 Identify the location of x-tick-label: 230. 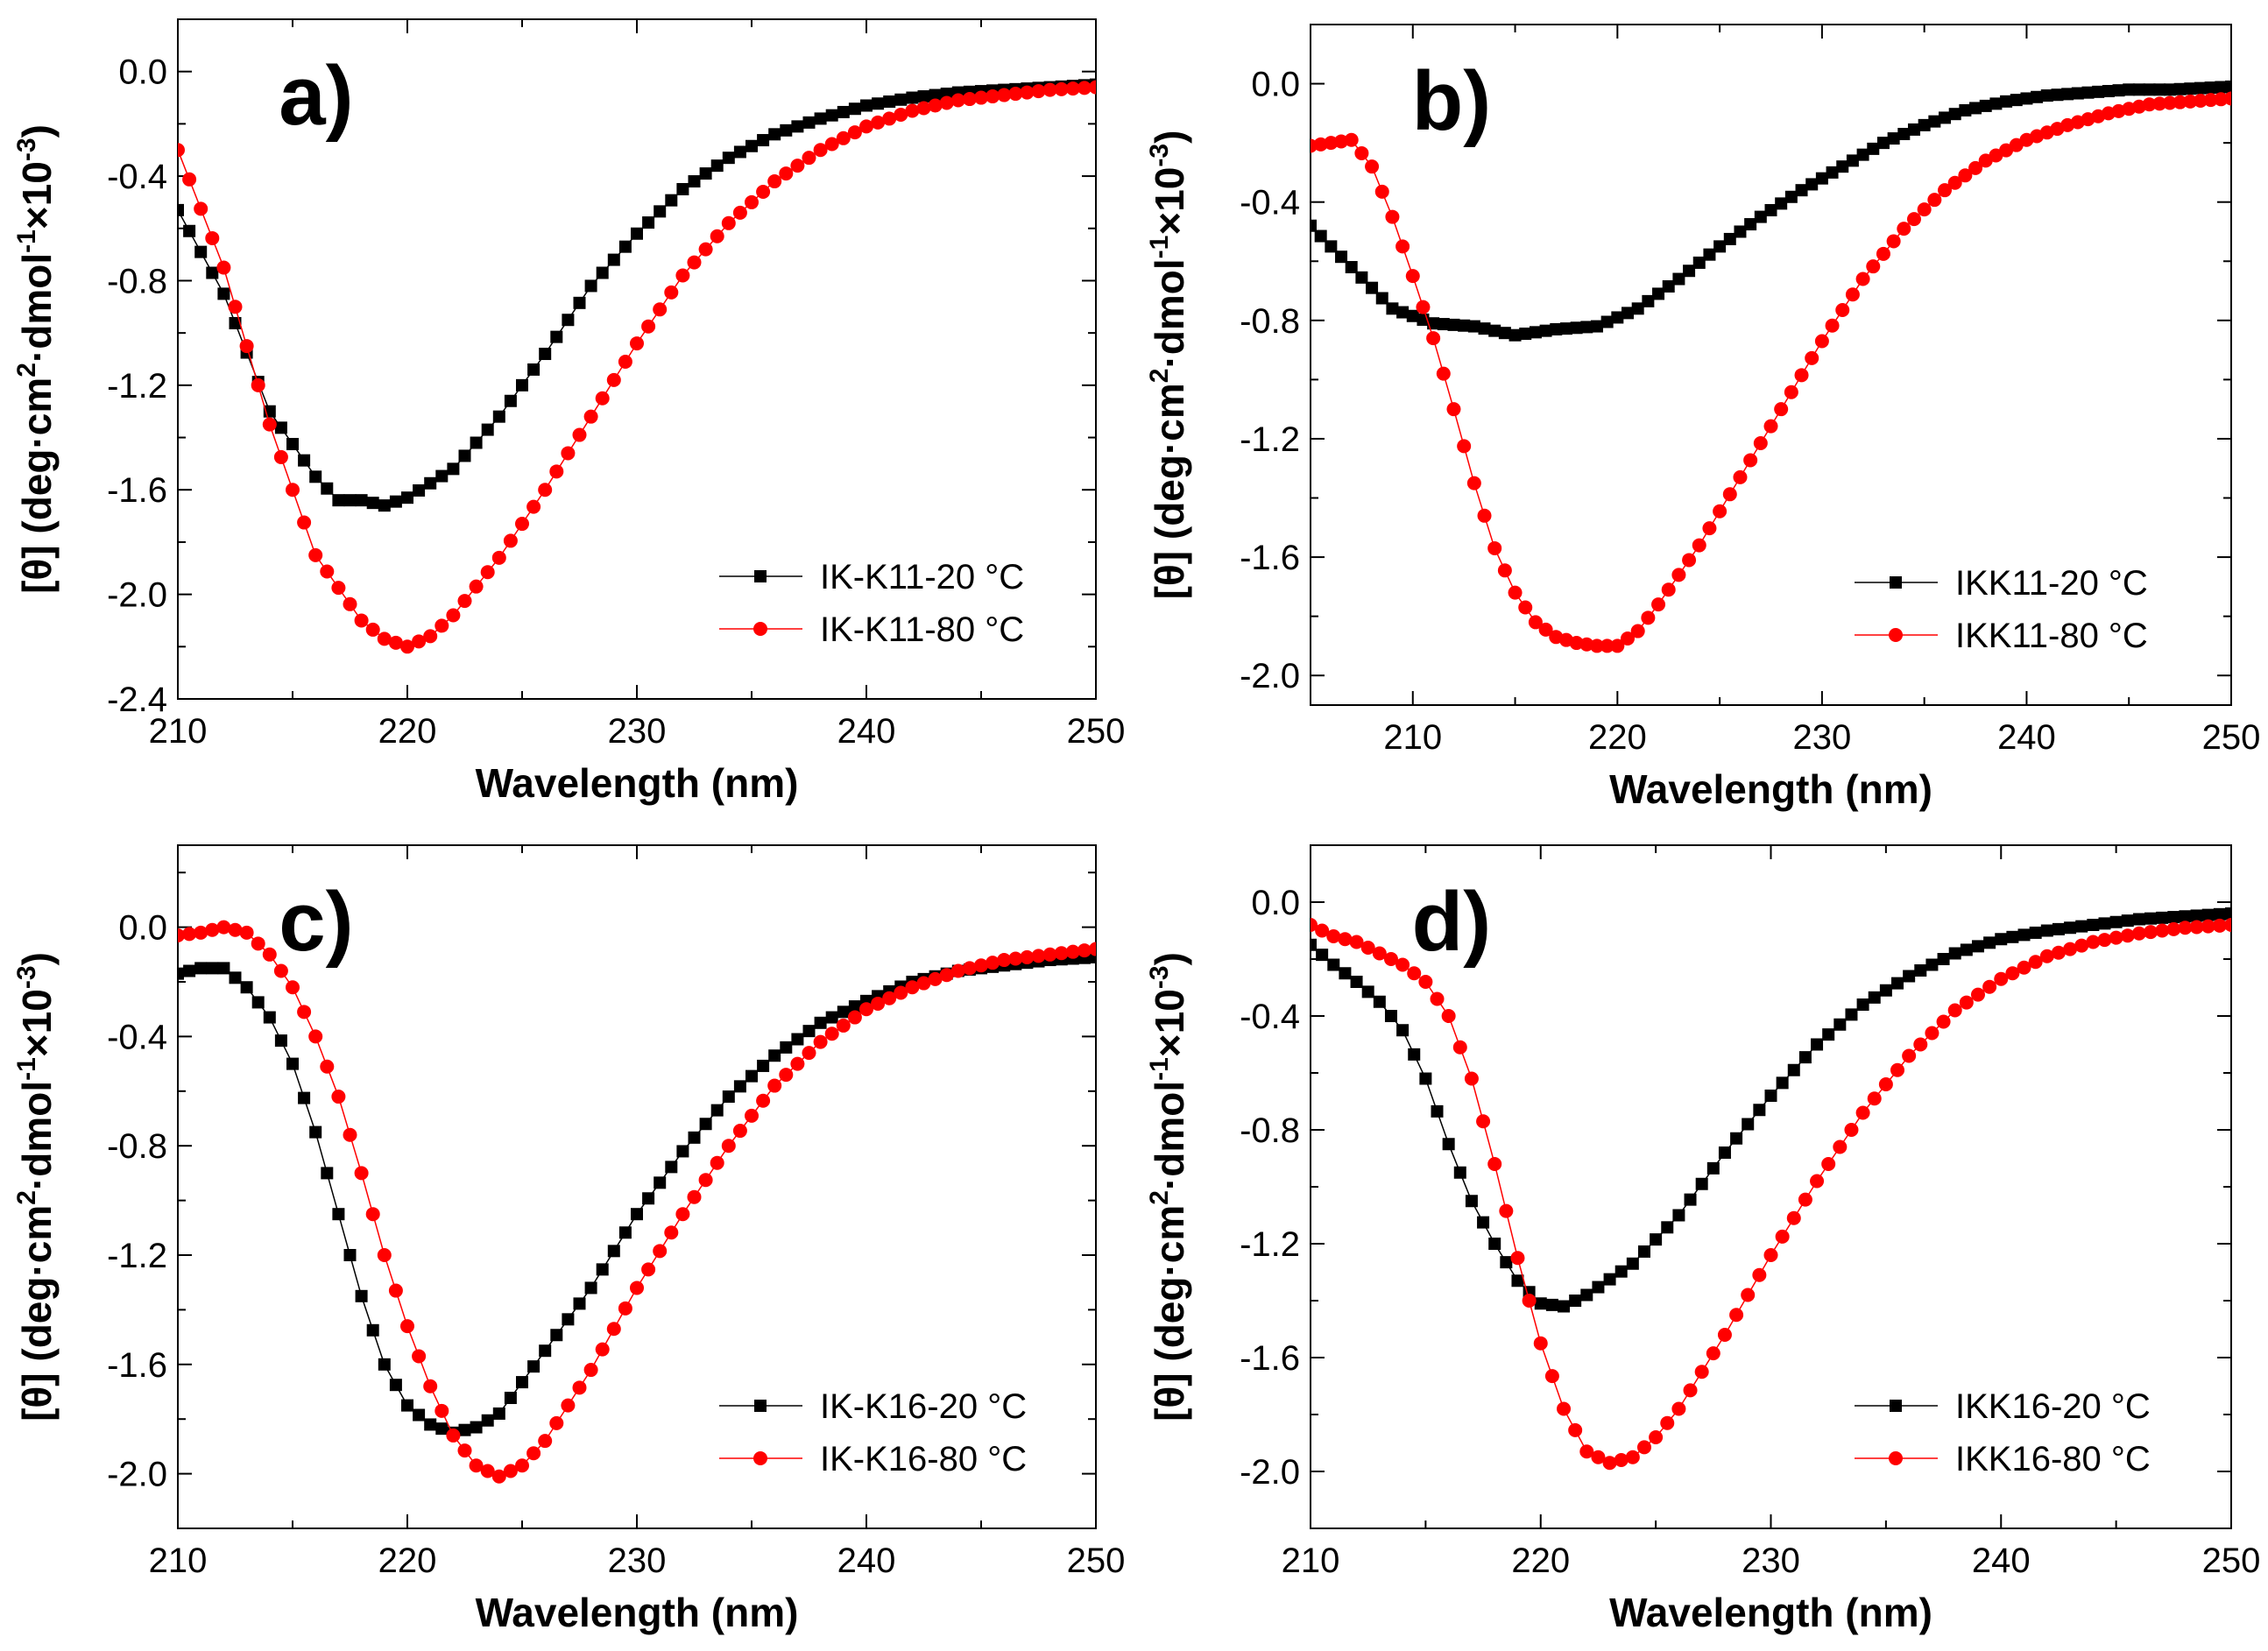
(1823, 737).